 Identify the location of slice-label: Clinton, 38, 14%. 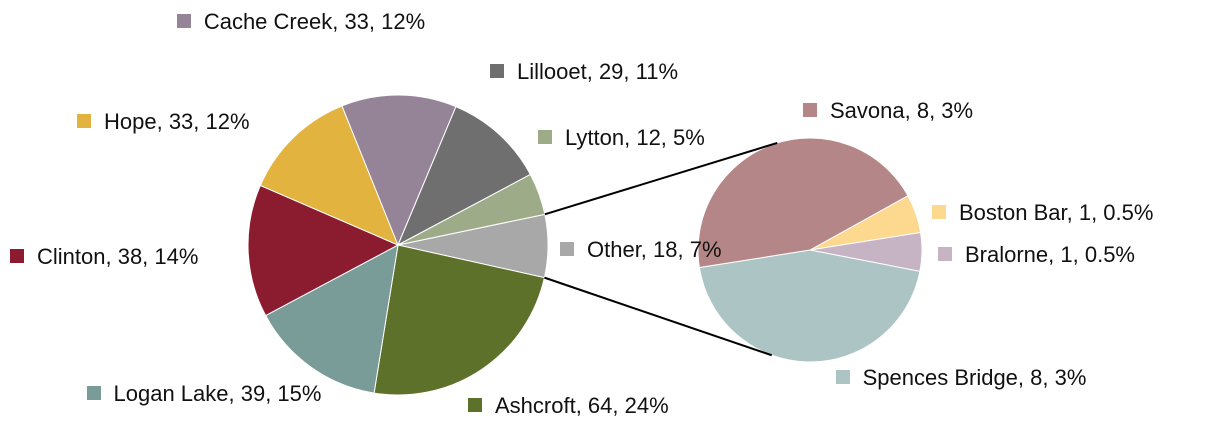
(104, 256).